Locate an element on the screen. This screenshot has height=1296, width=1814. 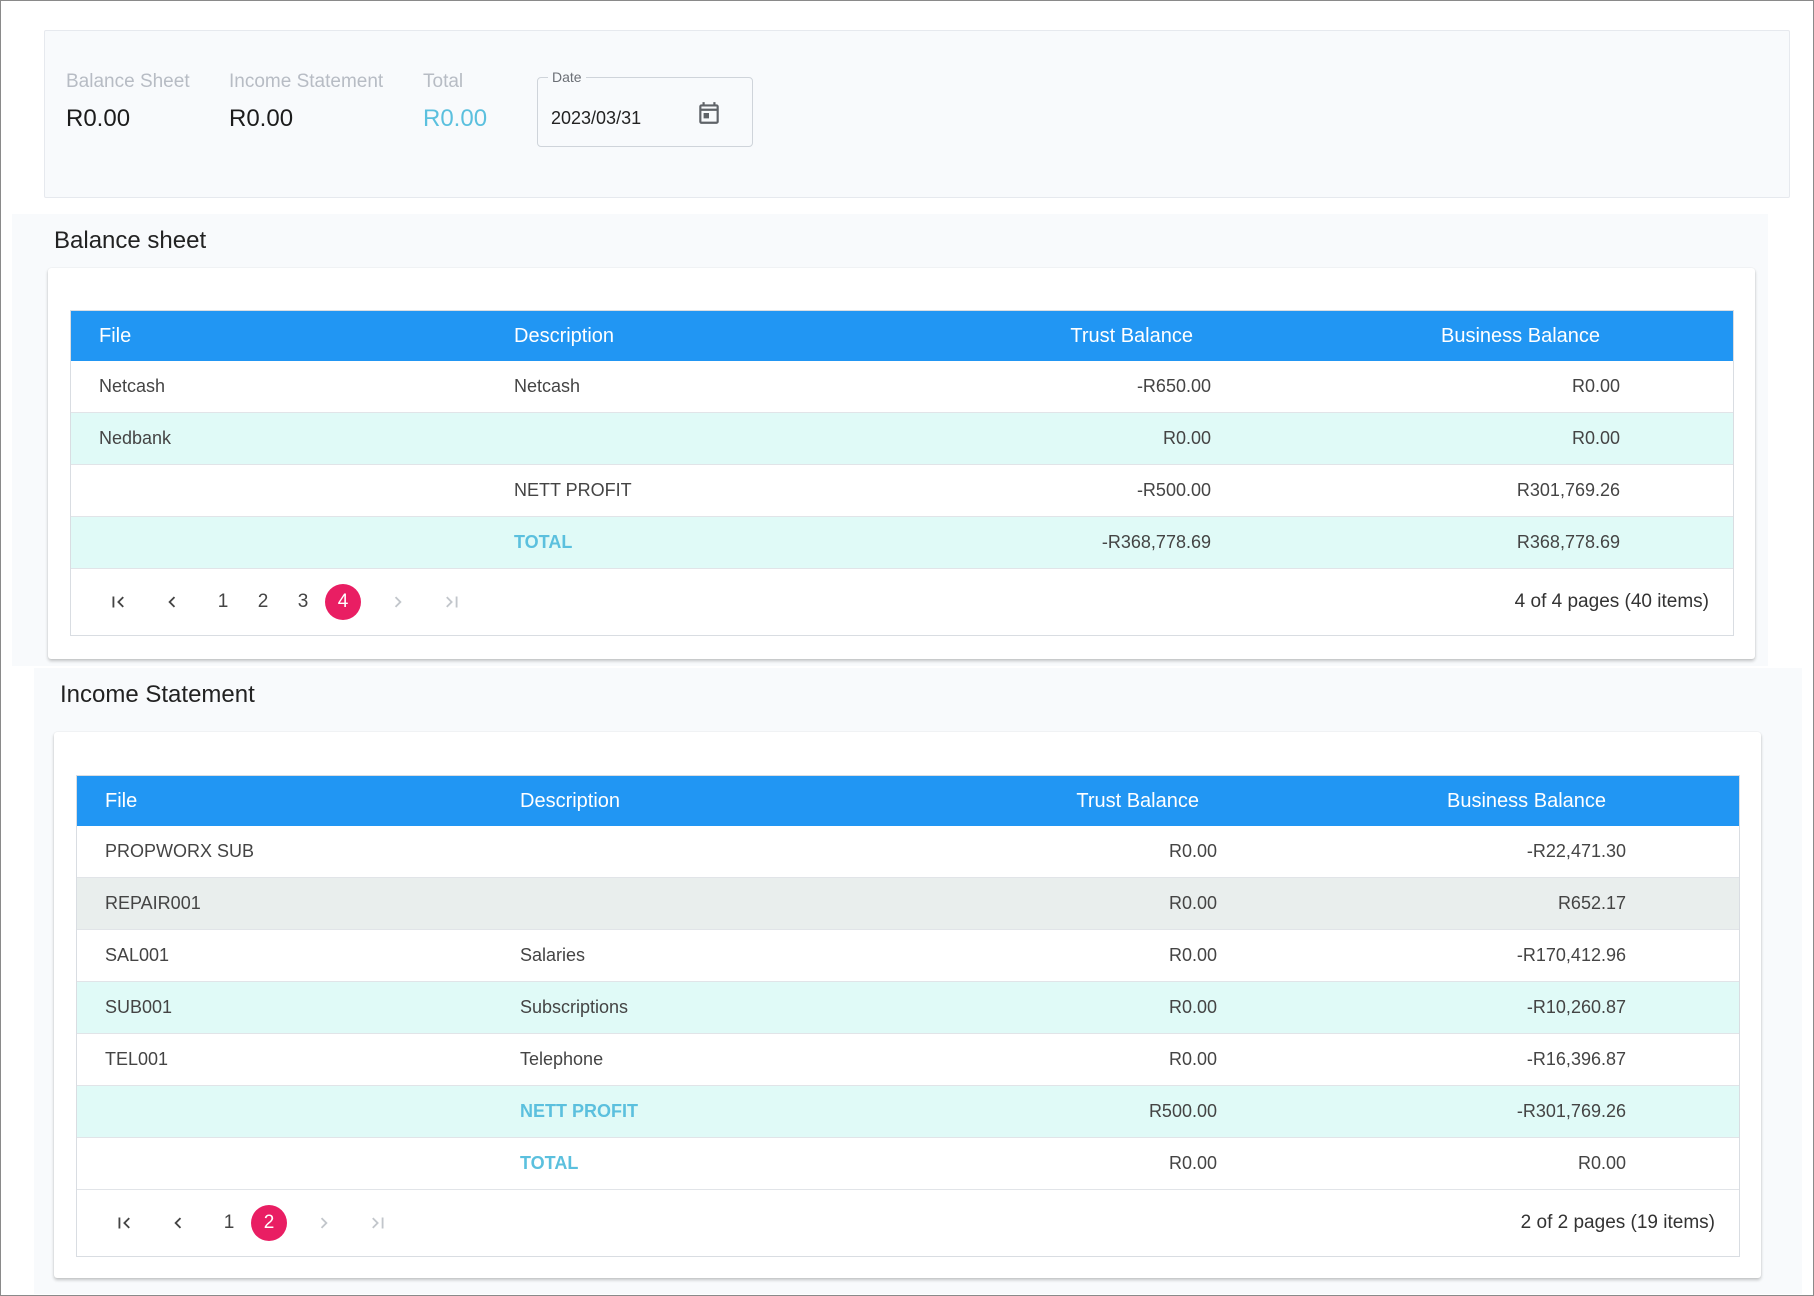
pager-info: 4 of 4 pages (40 items) is located at coordinates (1611, 601).